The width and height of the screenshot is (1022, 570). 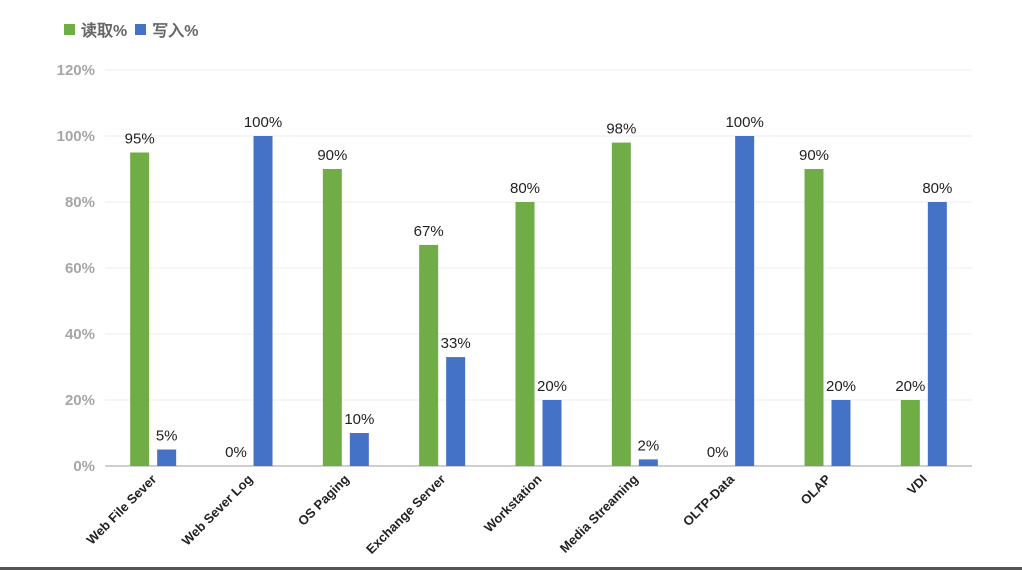 What do you see at coordinates (76, 70) in the screenshot?
I see `y-tick-label: 120%` at bounding box center [76, 70].